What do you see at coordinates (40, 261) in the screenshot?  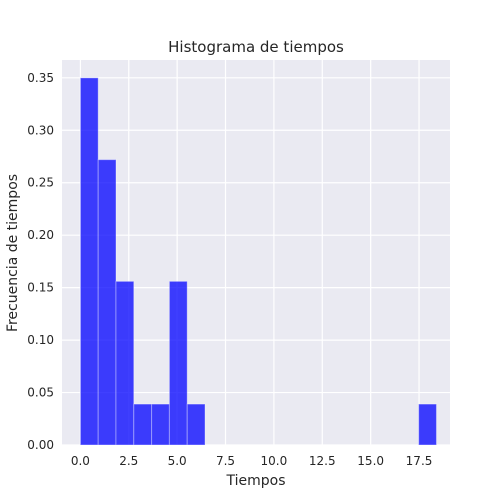 I see `y-axis-ticks: 0.00 0.05 0.10 0.15 0.20 0.25 0.30 0.35` at bounding box center [40, 261].